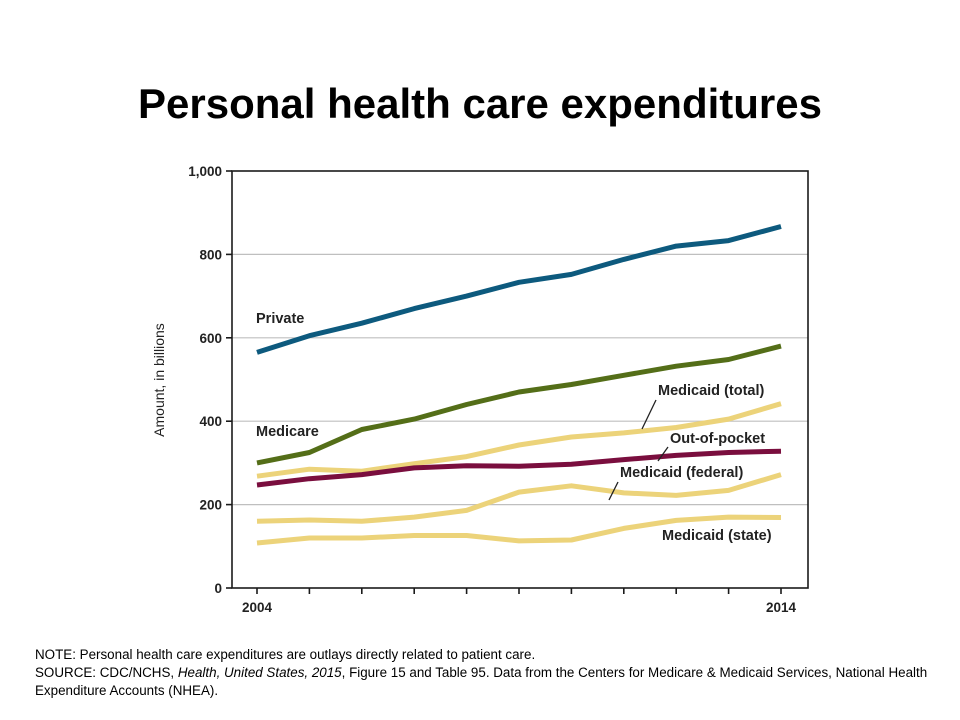  Describe the element at coordinates (649, 414) in the screenshot. I see `leader-line-medicaid-total` at that location.